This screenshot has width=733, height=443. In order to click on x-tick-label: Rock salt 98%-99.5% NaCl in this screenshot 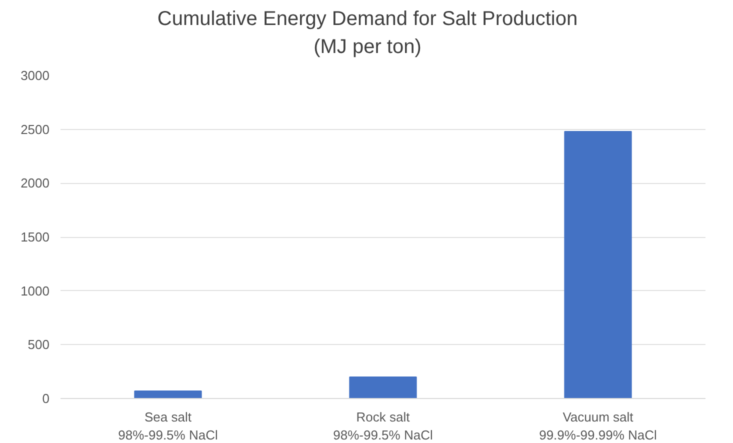, I will do `click(383, 426)`.